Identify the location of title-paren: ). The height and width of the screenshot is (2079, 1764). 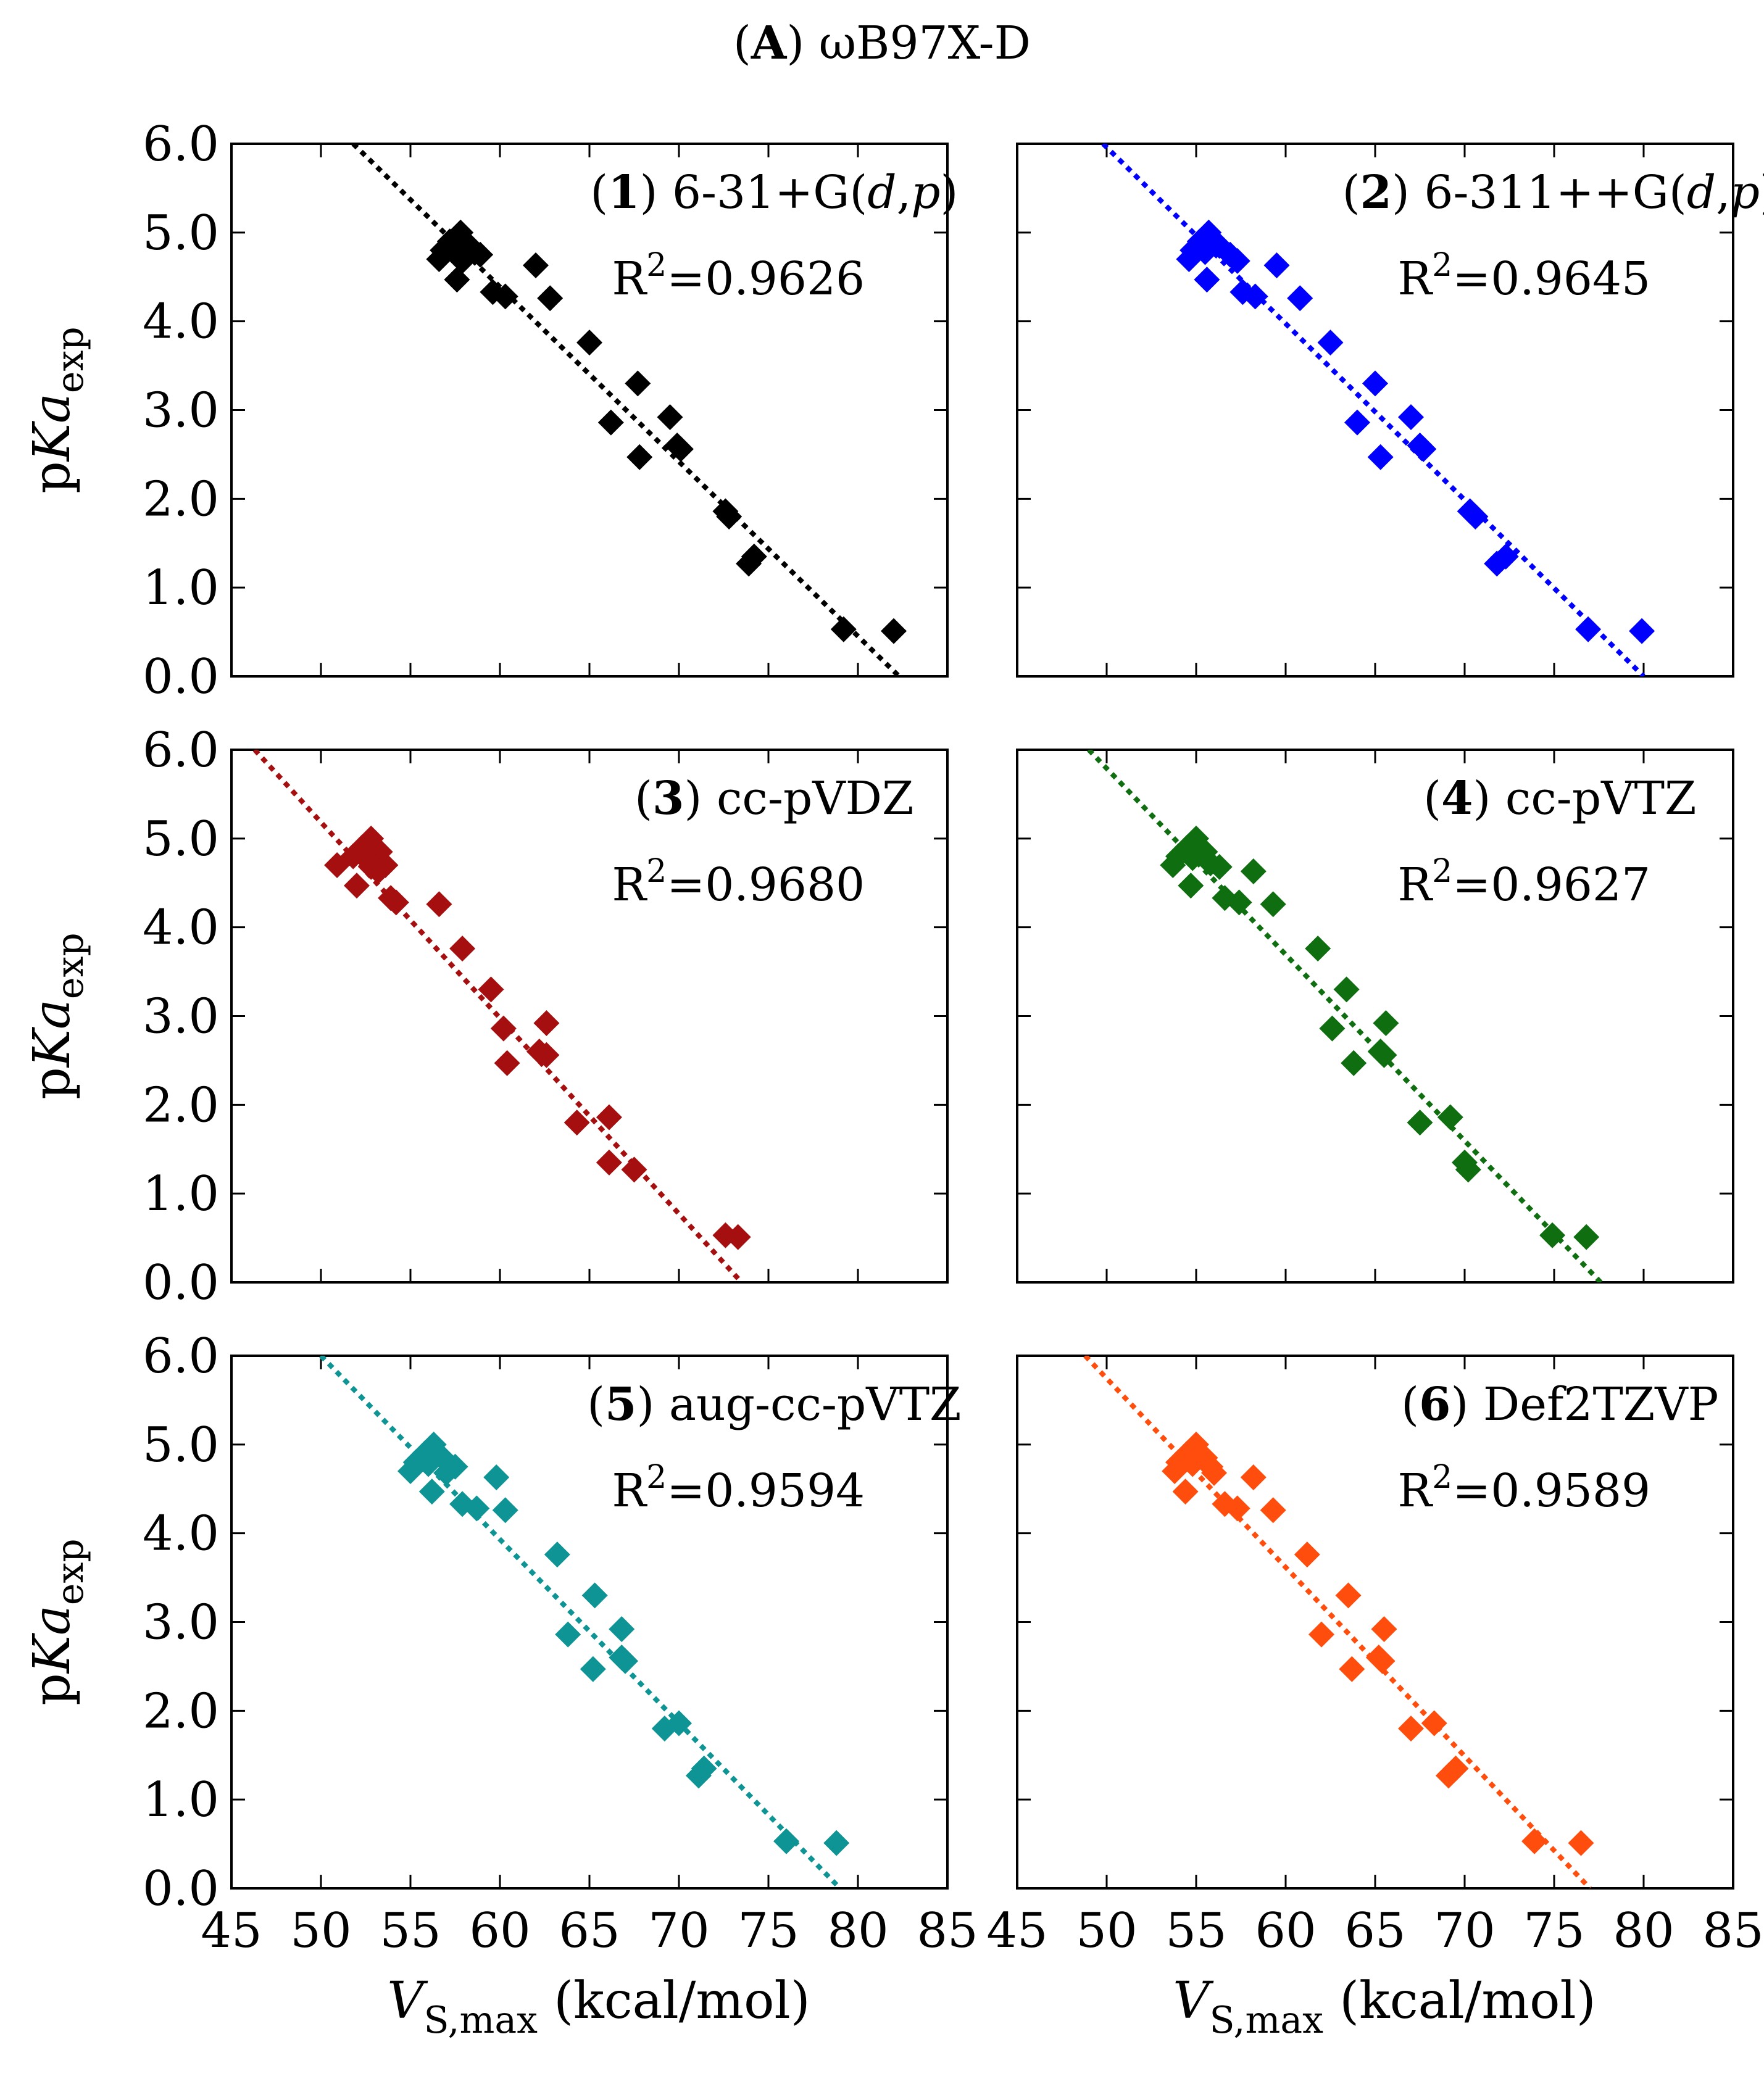
(802, 43).